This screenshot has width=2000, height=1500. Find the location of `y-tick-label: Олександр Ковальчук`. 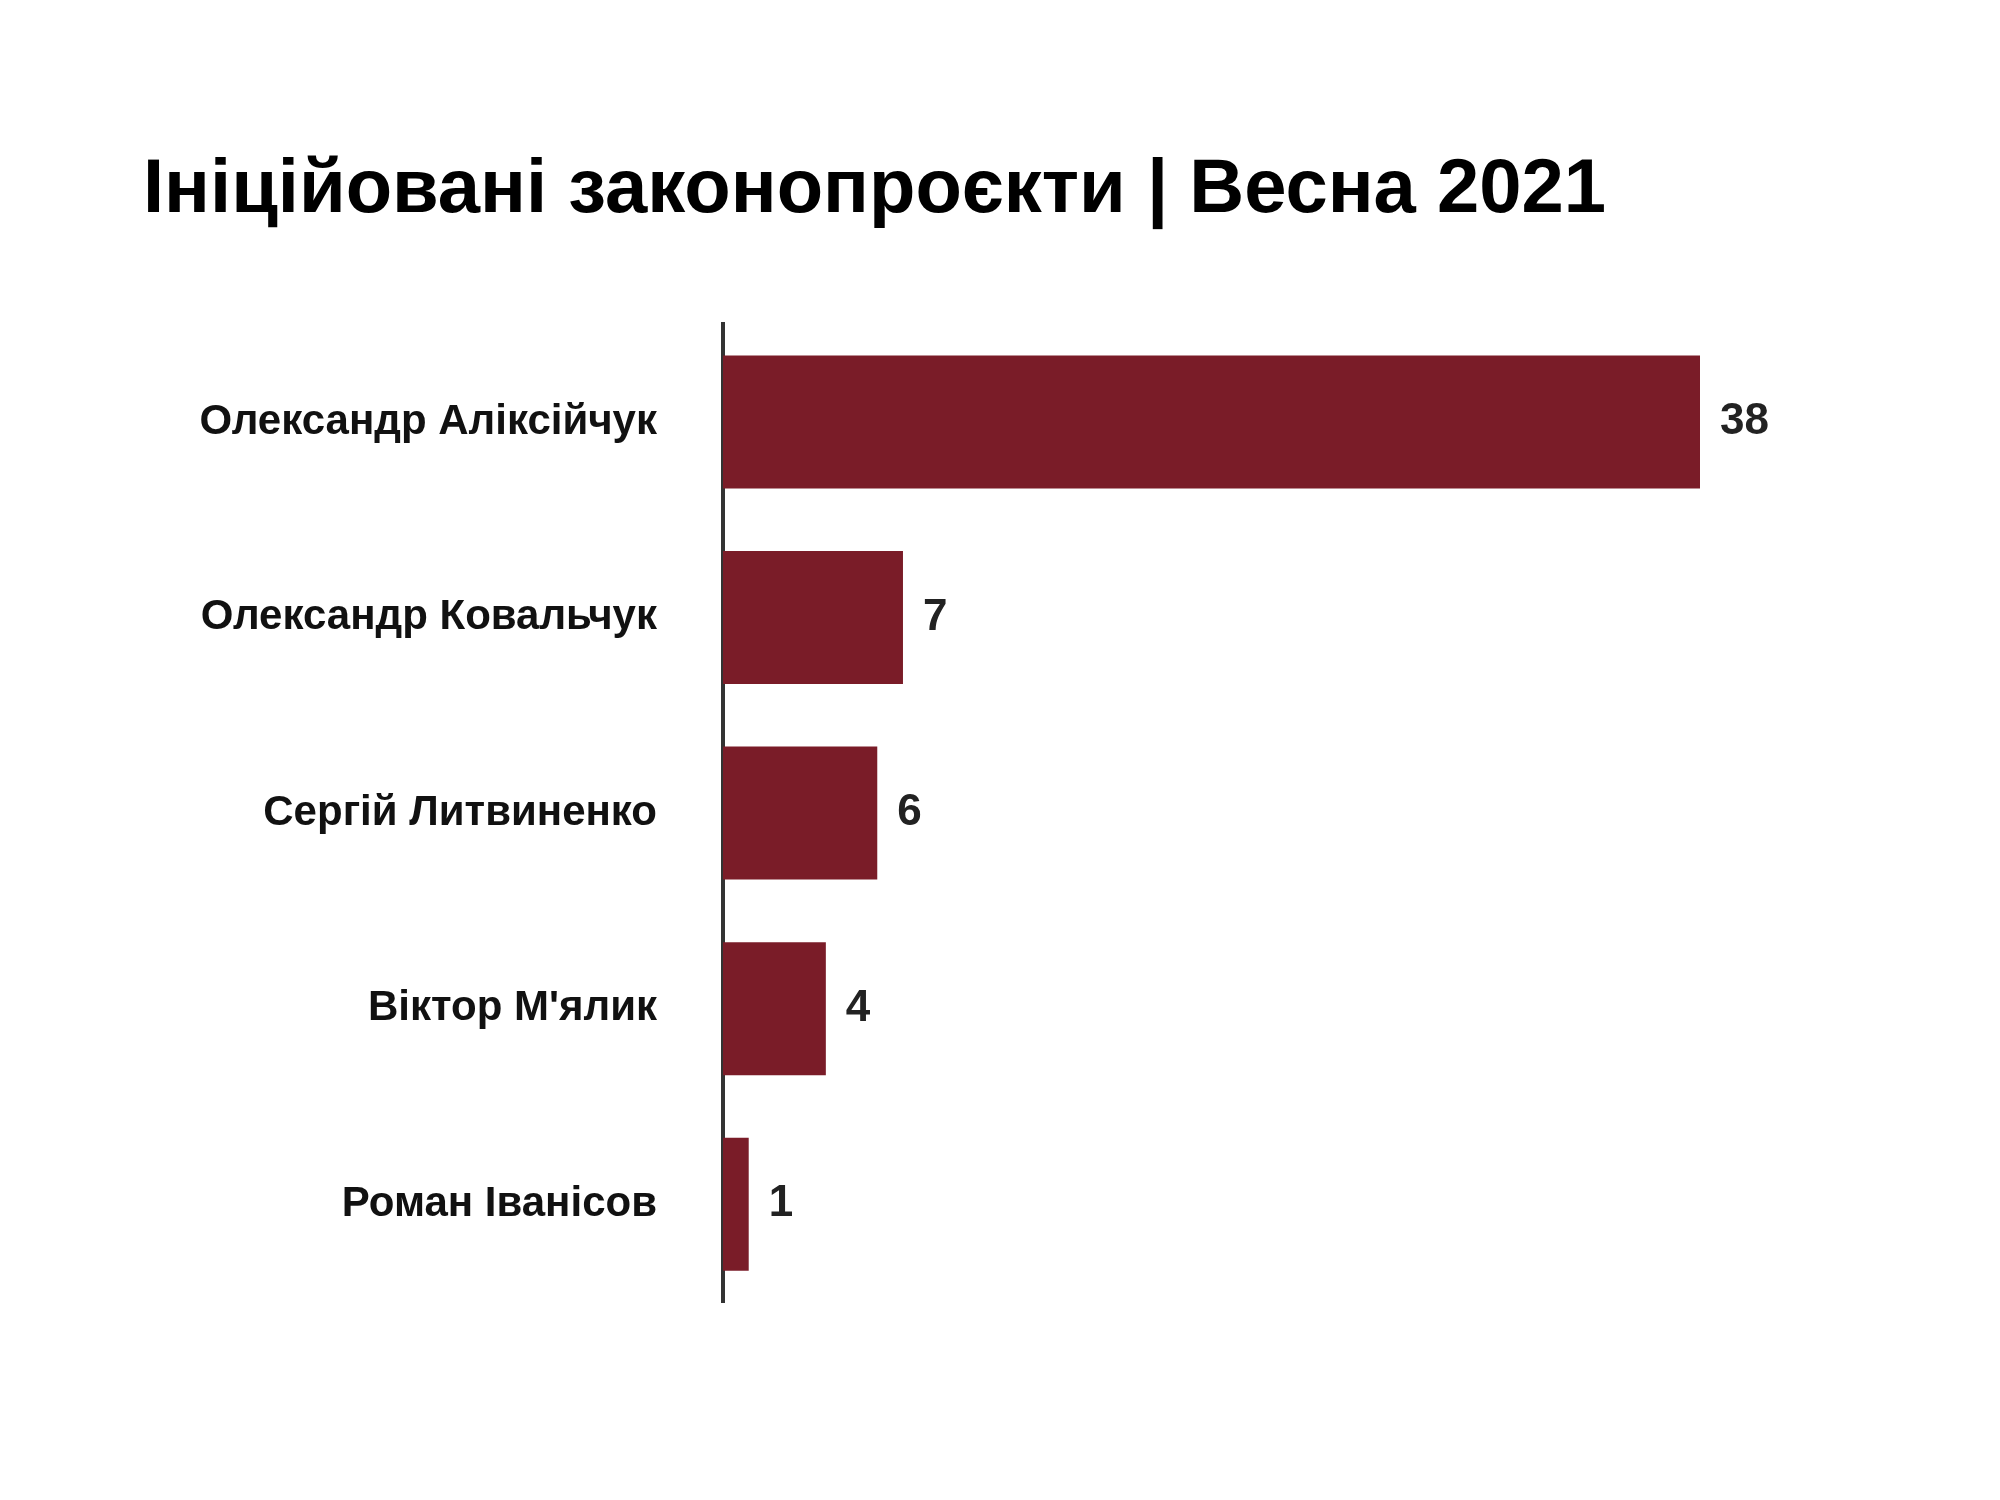

y-tick-label: Олександр Ковальчук is located at coordinates (429, 615).